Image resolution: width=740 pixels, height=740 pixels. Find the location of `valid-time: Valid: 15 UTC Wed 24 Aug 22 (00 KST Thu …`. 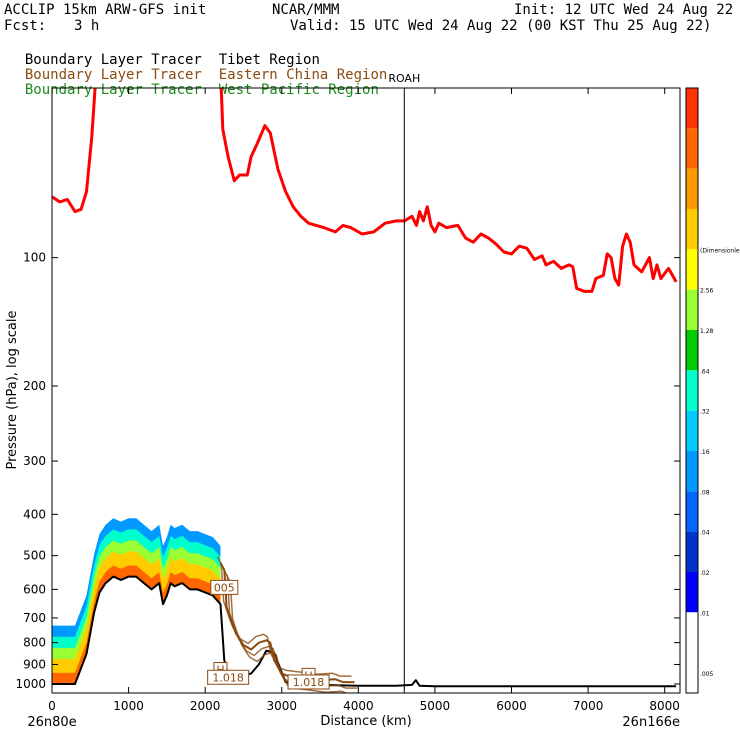

valid-time: Valid: 15 UTC Wed 24 Aug 22 (00 KST Thu … is located at coordinates (501, 26).